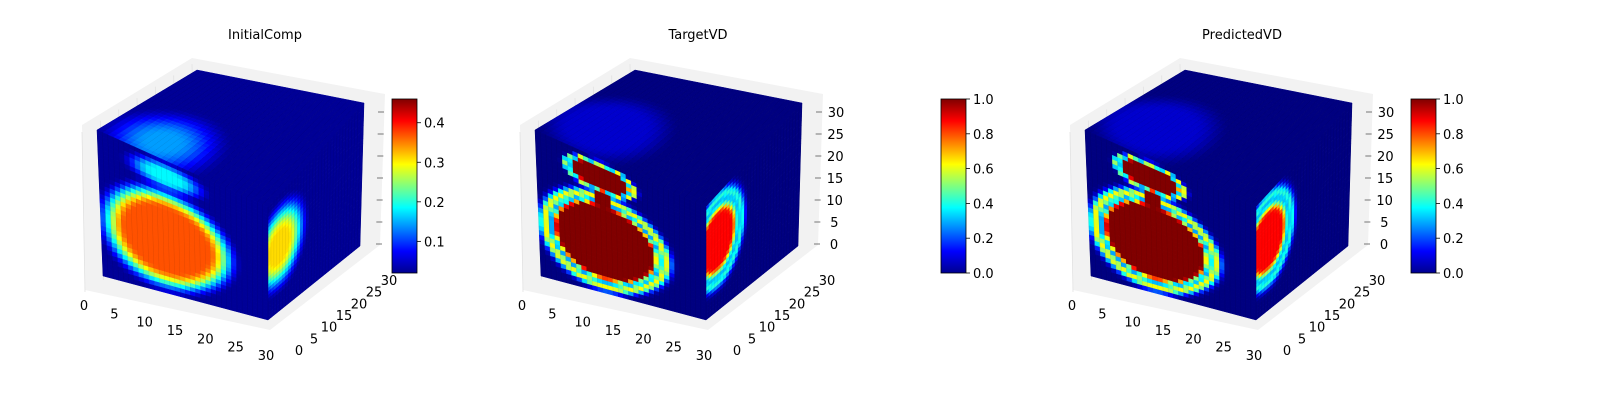  What do you see at coordinates (434, 124) in the screenshot?
I see `colorbar-tick-label: 0.4` at bounding box center [434, 124].